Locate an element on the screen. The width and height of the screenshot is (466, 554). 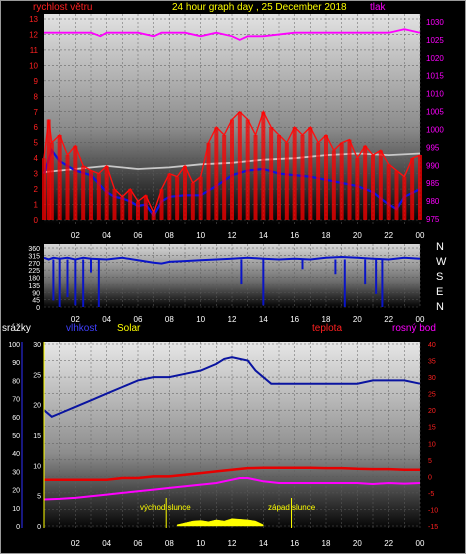
compass-label: W is located at coordinates (441, 262).